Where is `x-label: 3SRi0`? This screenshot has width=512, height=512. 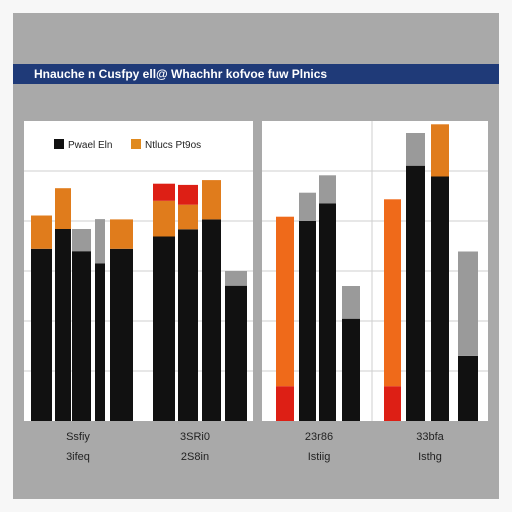
x-label: 3SRi0 is located at coordinates (195, 437).